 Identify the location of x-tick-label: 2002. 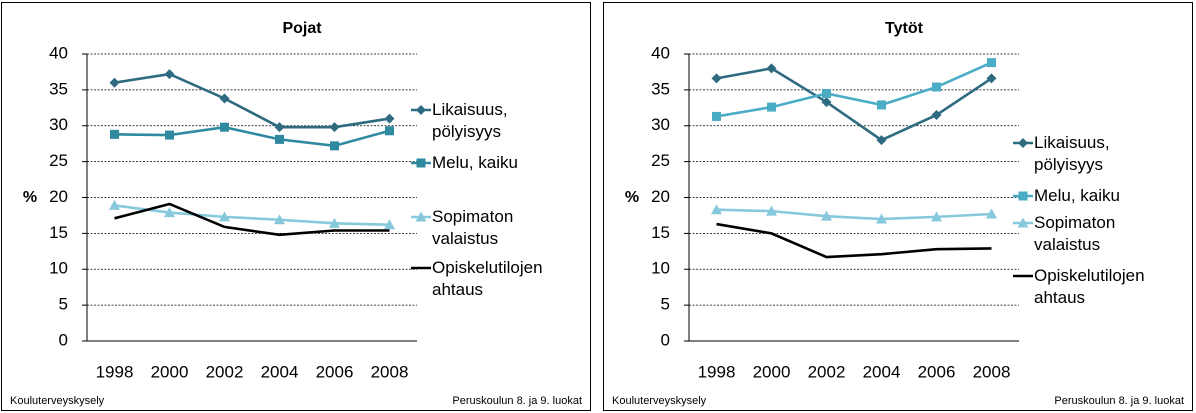
(827, 371).